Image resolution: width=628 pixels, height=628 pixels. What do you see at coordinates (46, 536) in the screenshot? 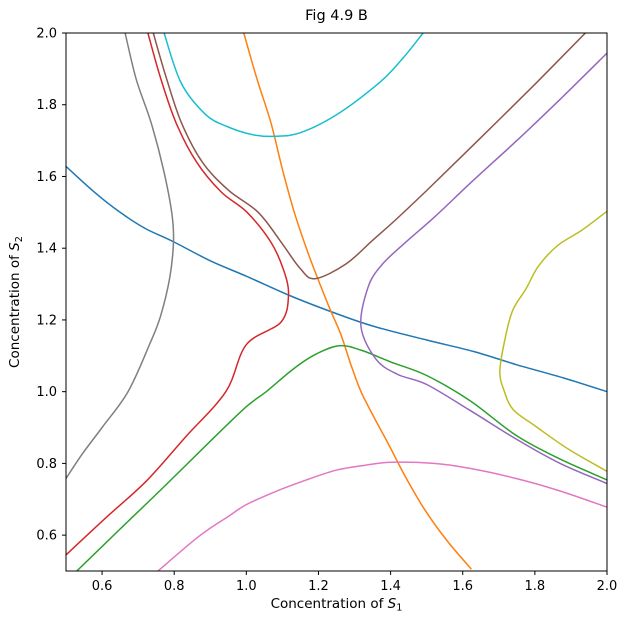
I see `y-tick-label: 0.6` at bounding box center [46, 536].